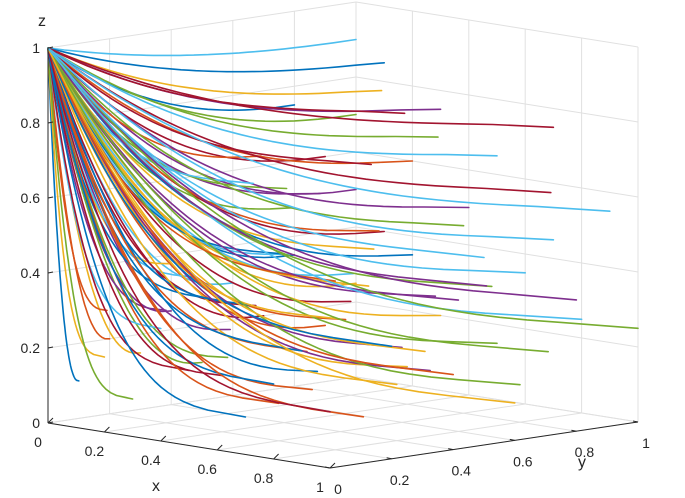  I want to click on y-tick-label: 1, so click(646, 443).